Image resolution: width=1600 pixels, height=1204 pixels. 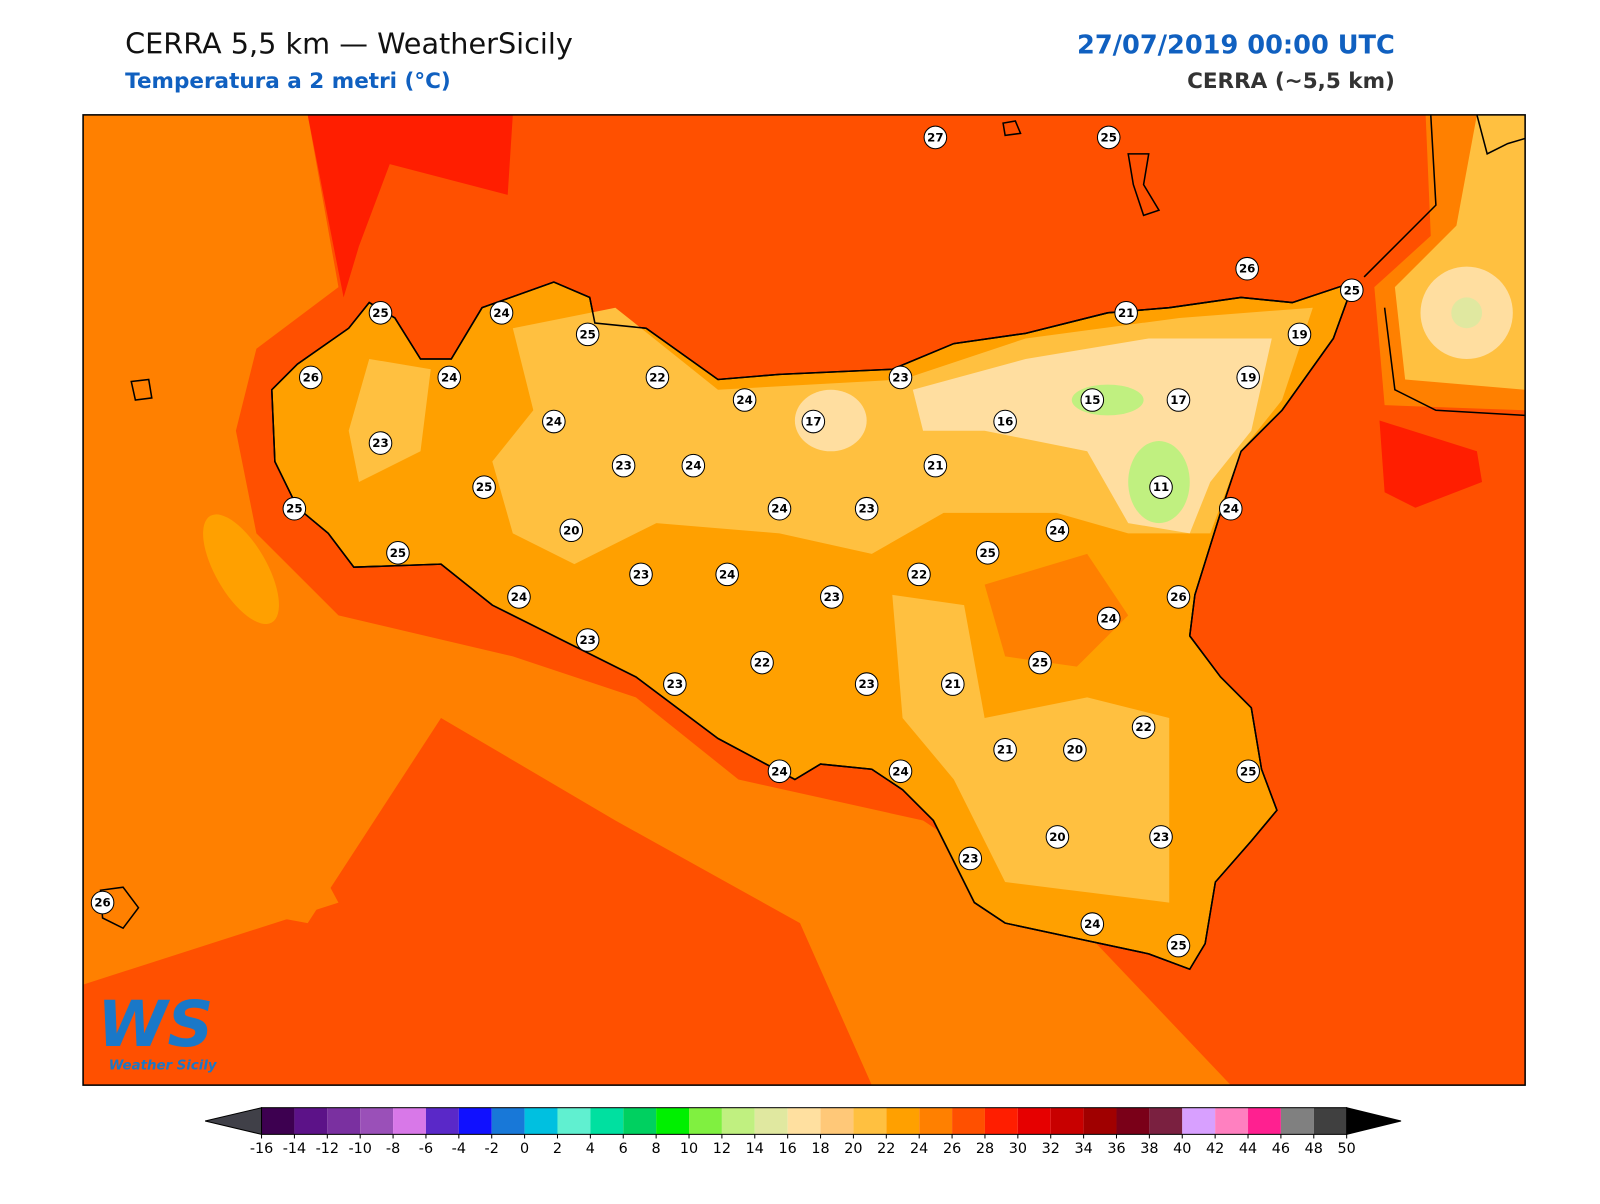 I want to click on calabria-field, so click(x=1467, y=313).